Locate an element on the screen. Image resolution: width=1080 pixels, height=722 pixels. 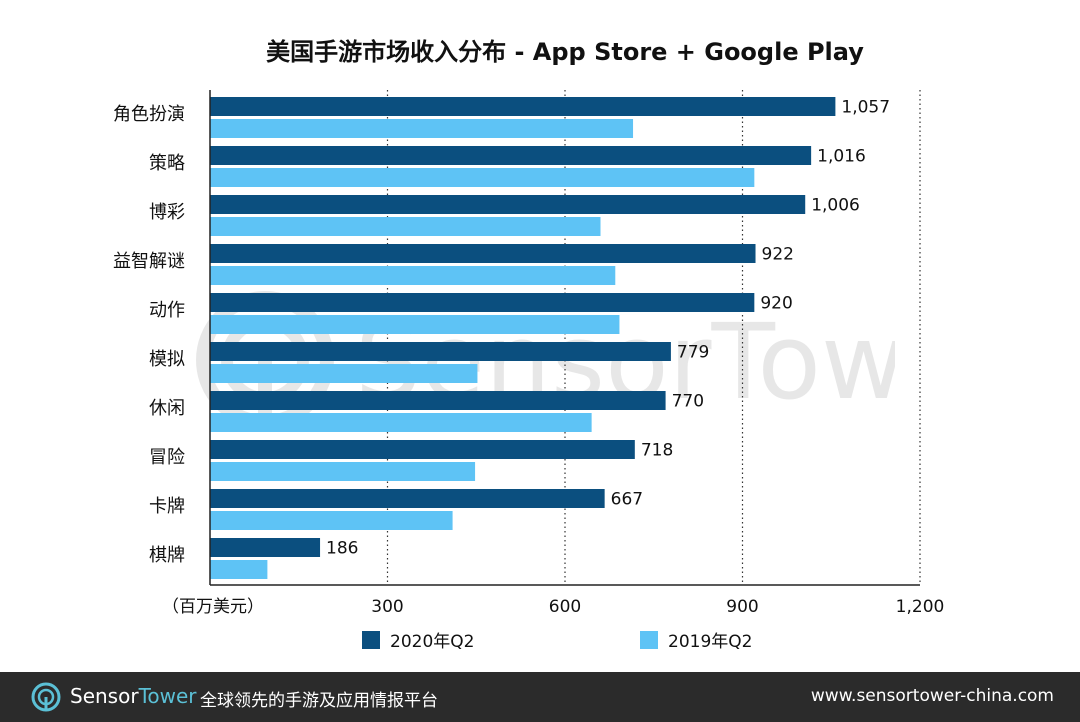
value-label-5: 779 is located at coordinates (693, 353).